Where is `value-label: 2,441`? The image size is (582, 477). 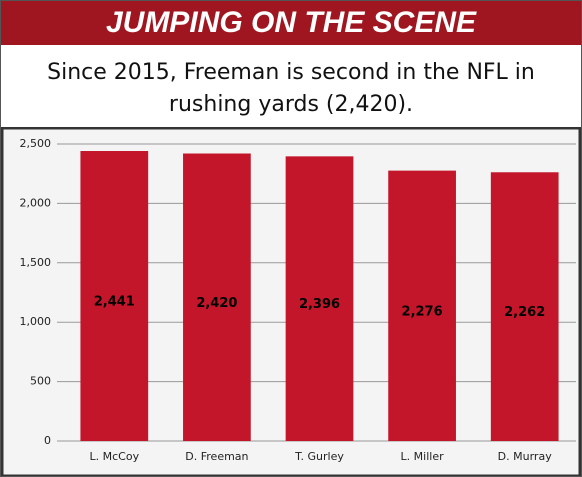 value-label: 2,441 is located at coordinates (114, 302).